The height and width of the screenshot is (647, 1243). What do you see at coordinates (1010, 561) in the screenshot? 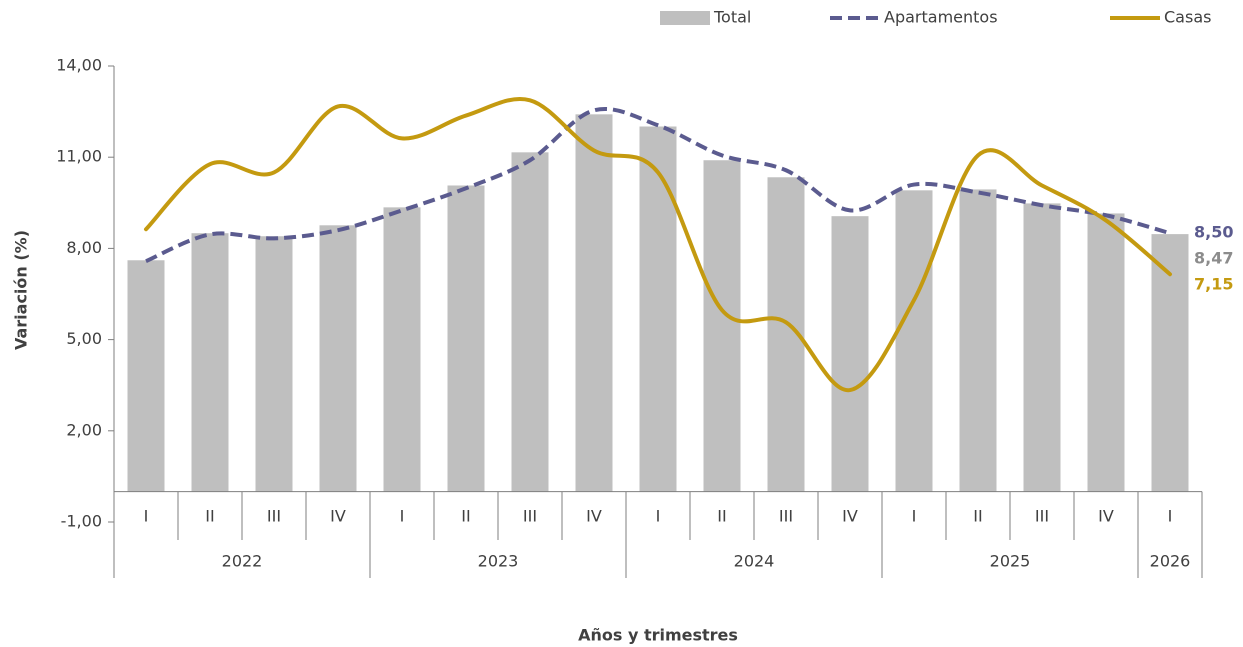
I see `year-label: 2025` at bounding box center [1010, 561].